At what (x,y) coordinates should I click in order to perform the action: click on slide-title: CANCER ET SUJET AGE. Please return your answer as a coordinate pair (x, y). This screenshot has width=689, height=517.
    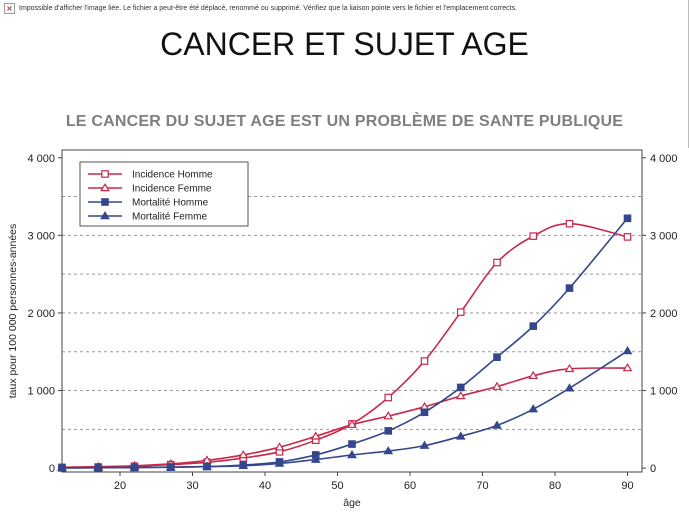
    Looking at the image, I should click on (344, 44).